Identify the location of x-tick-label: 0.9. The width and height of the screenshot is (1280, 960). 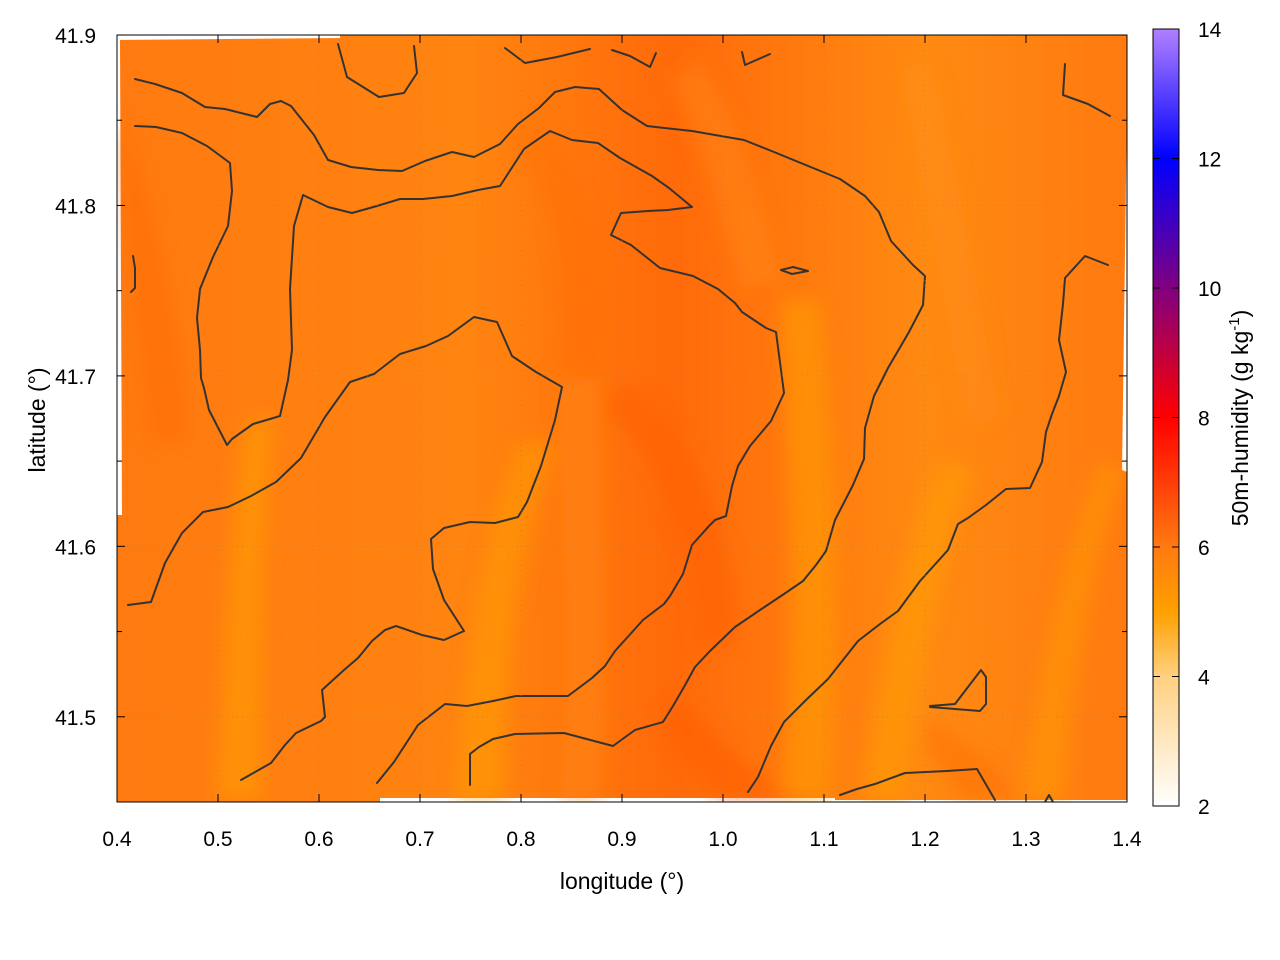
(621, 839).